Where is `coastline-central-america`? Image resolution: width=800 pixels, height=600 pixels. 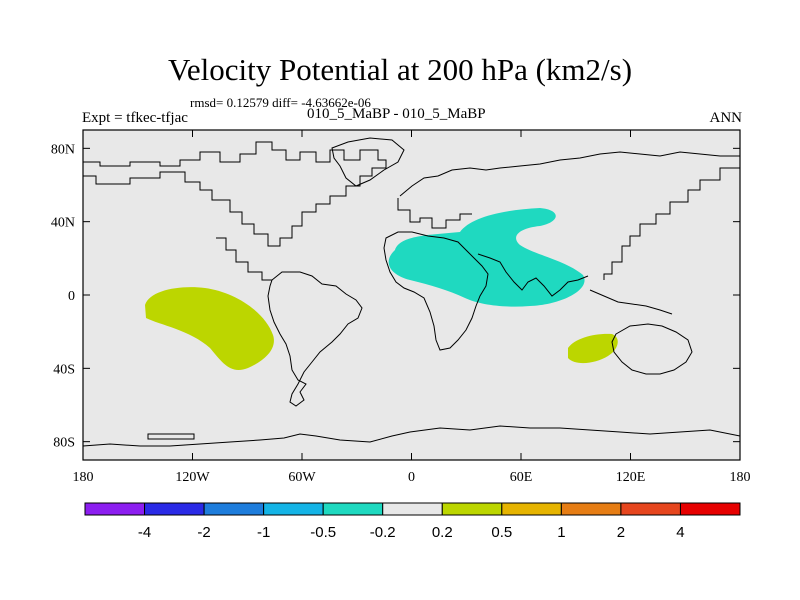
coastline-central-america is located at coordinates (244, 259).